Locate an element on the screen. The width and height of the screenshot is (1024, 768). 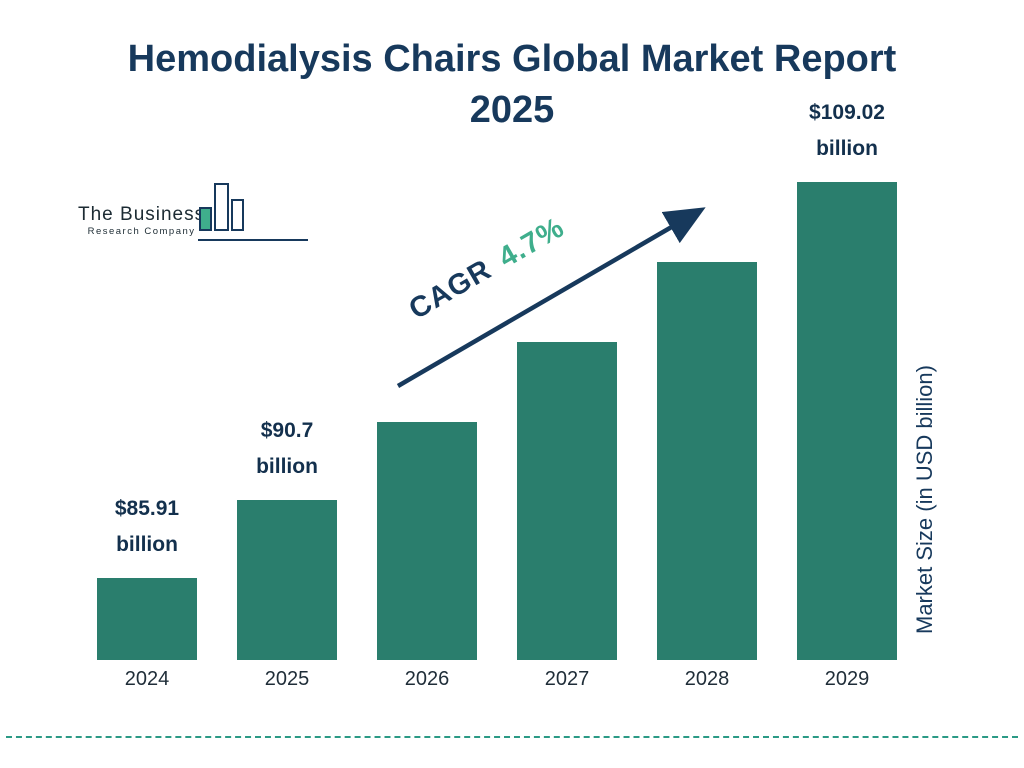
bar-slot-2029: $109.02 billion is located at coordinates (847, 380).